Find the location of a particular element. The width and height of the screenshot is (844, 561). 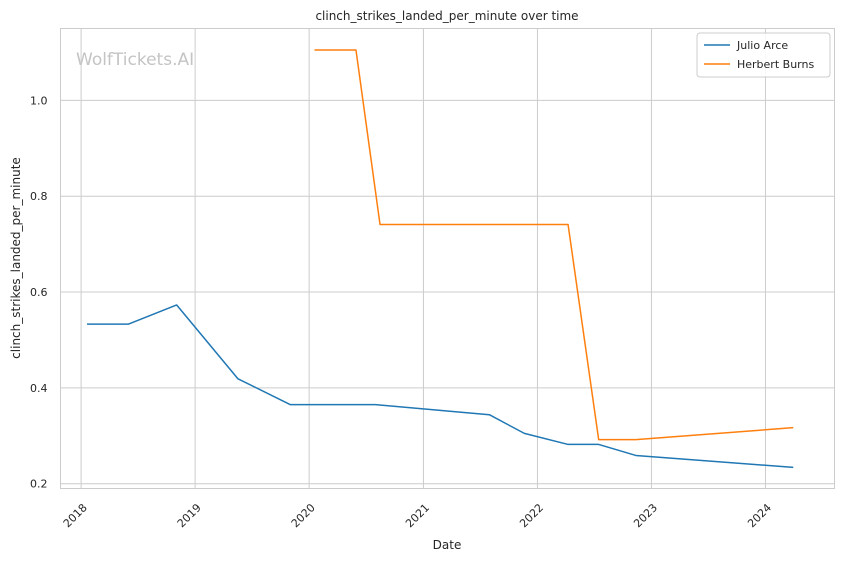

y-tick-labels: 0.2 0.4 0.6 0.8 1.0 is located at coordinates (39, 292).